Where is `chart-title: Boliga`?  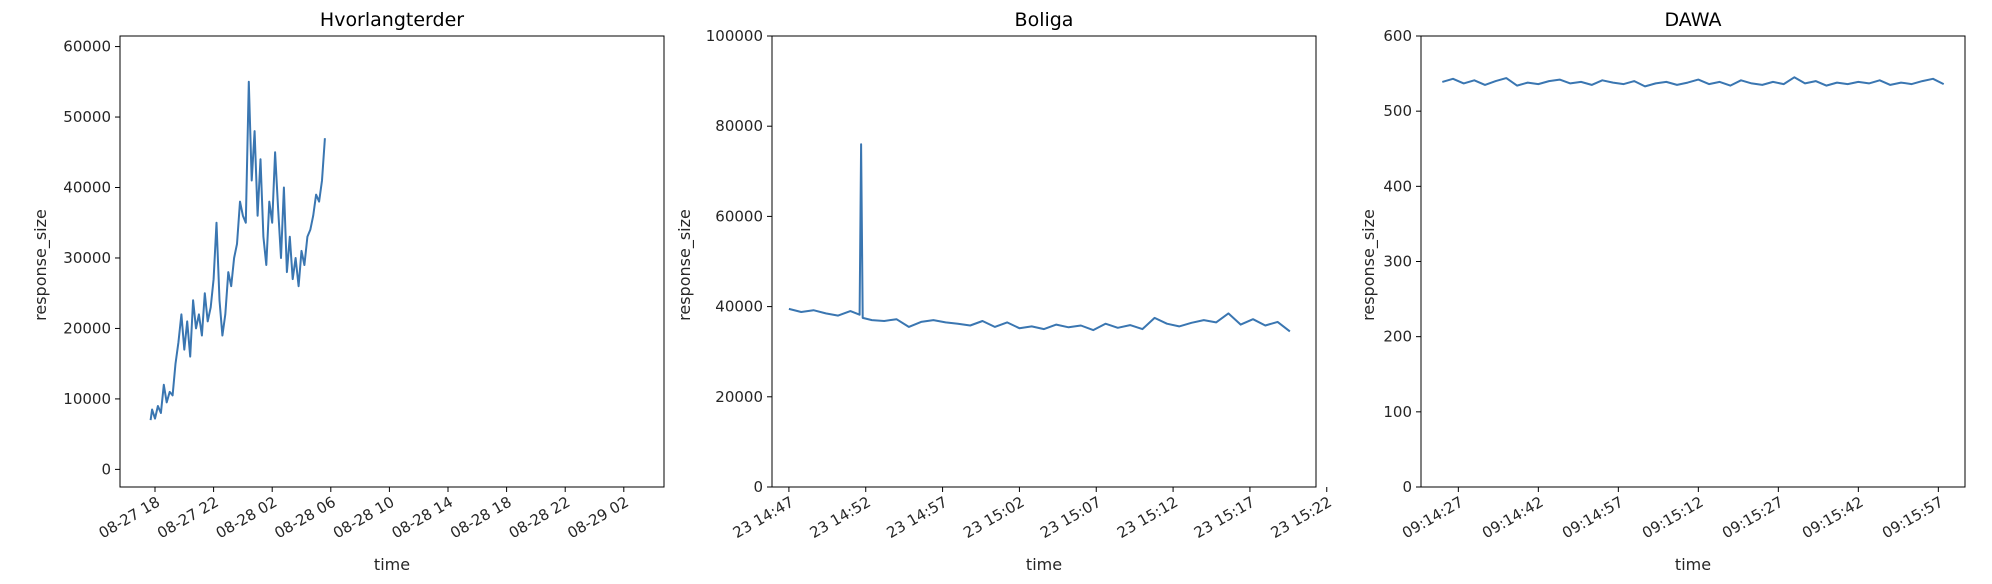
chart-title: Boliga is located at coordinates (1044, 20).